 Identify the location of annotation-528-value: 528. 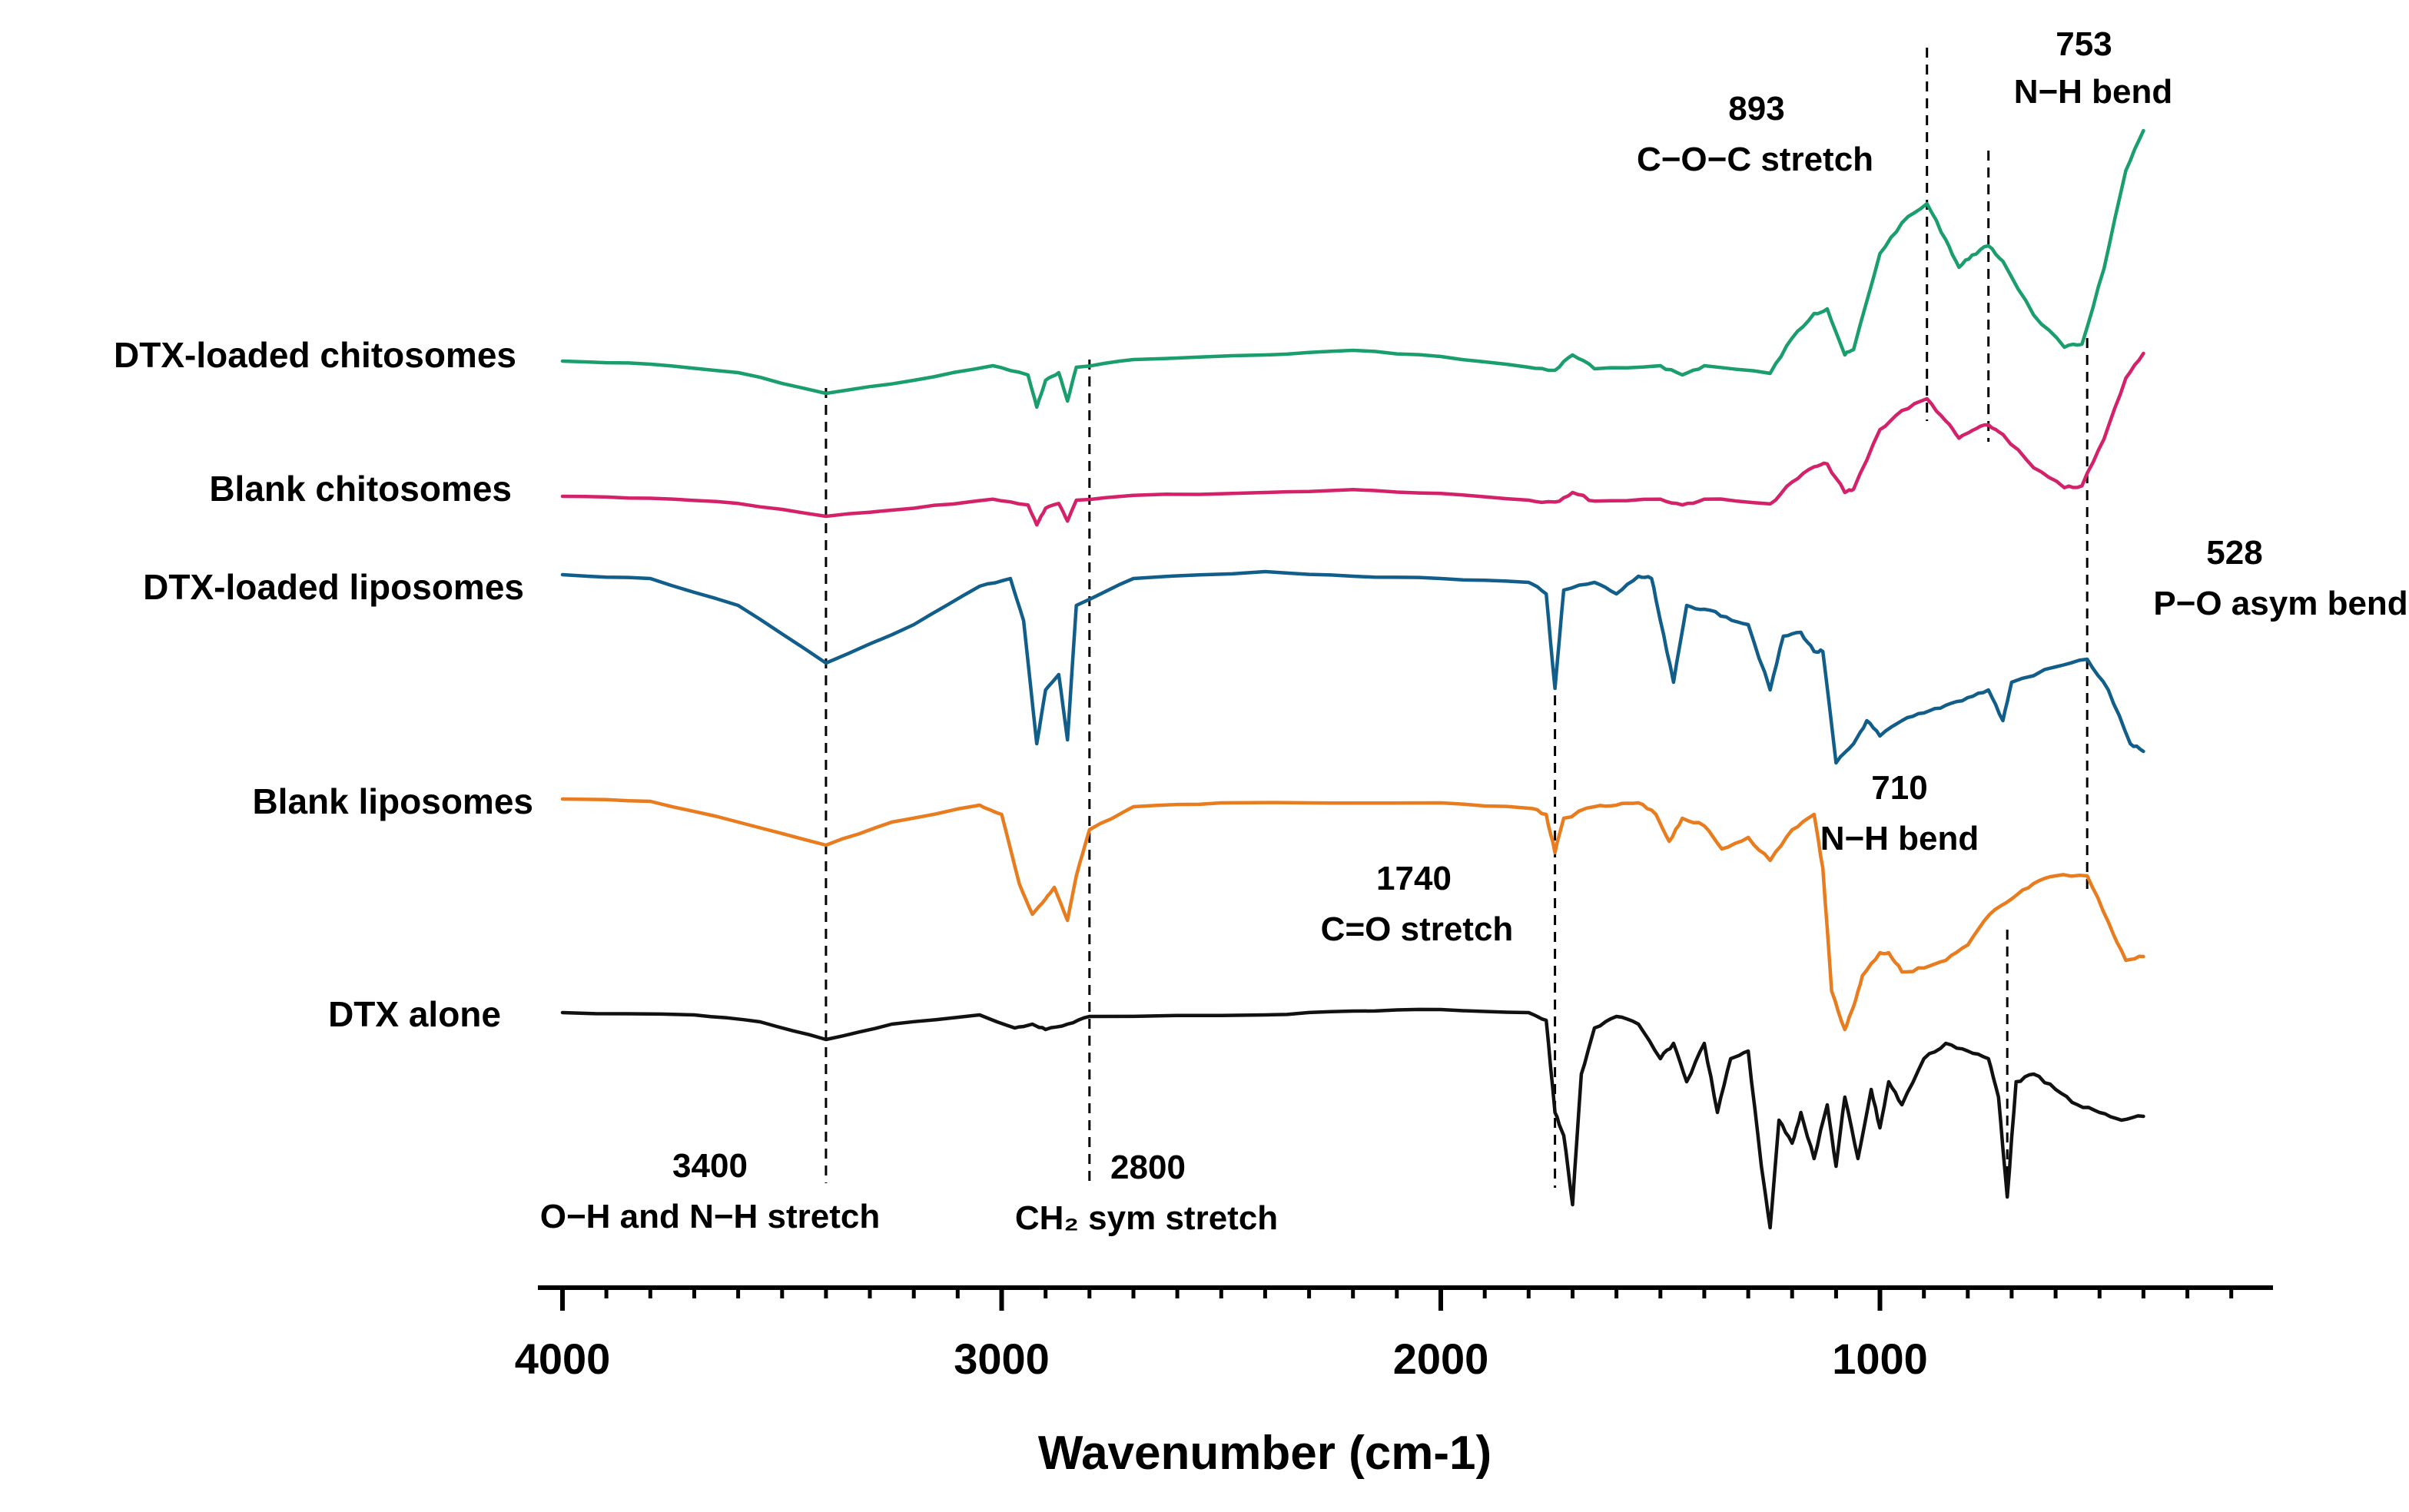
(2234, 553).